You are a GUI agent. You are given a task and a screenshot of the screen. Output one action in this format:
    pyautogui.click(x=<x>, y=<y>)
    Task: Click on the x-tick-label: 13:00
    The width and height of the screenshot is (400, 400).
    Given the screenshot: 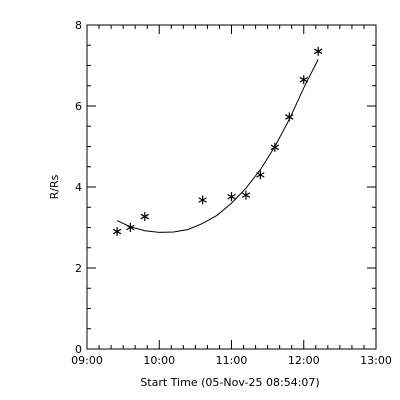 What is the action you would take?
    pyautogui.click(x=376, y=360)
    